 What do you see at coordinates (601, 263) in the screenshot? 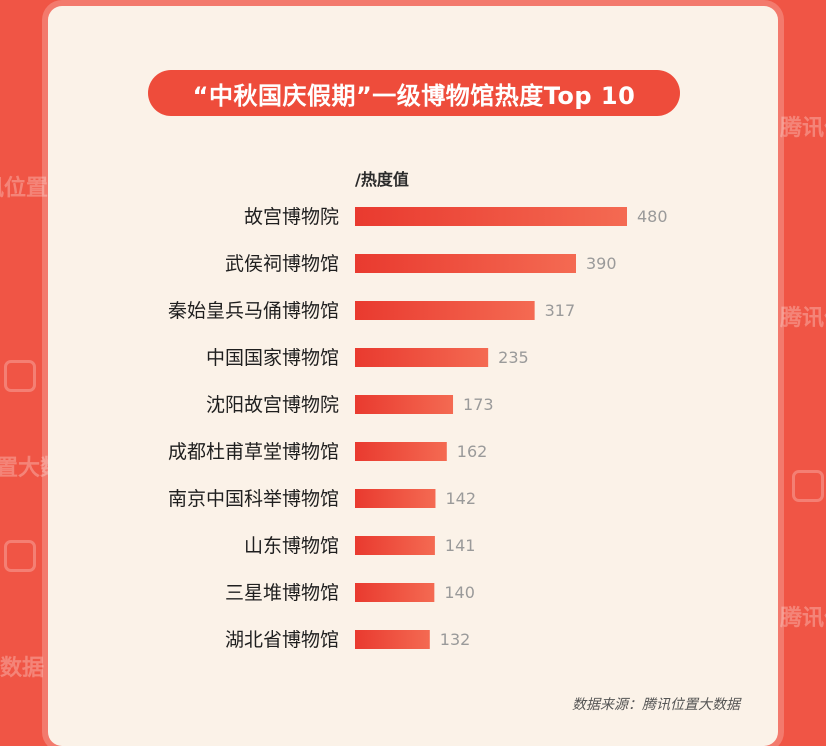
I see `value-label: 390` at bounding box center [601, 263].